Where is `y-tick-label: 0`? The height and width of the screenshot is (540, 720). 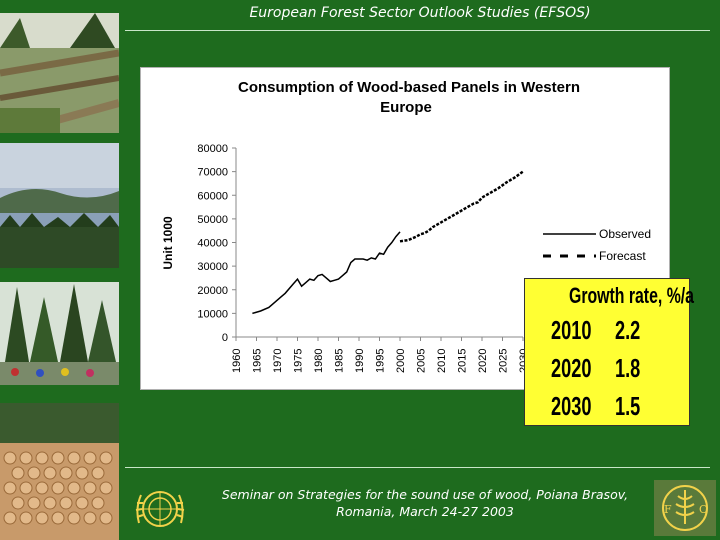
y-tick-label: 0 is located at coordinates (225, 338).